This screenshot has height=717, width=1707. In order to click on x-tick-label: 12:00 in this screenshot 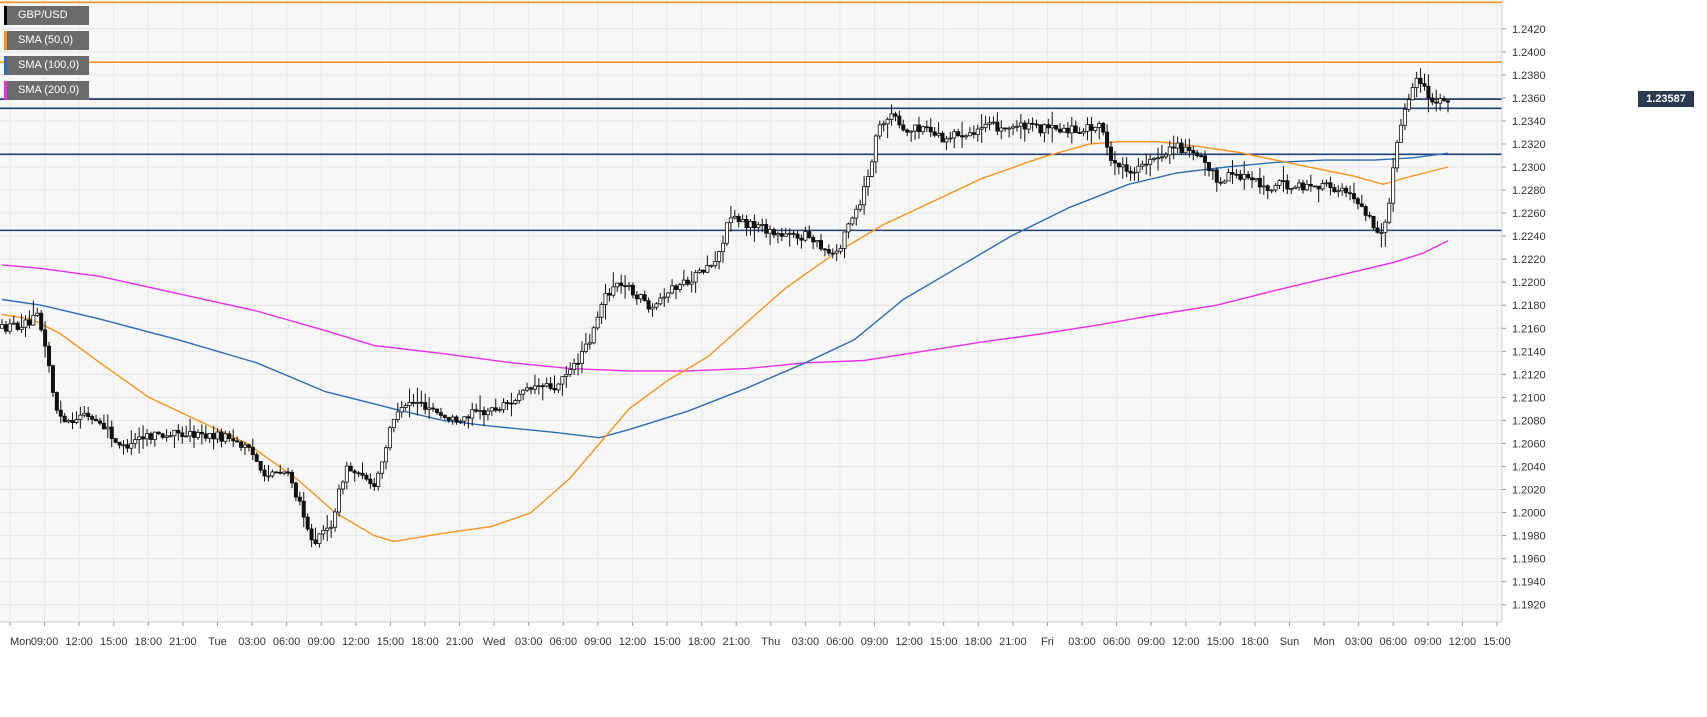, I will do `click(79, 642)`.